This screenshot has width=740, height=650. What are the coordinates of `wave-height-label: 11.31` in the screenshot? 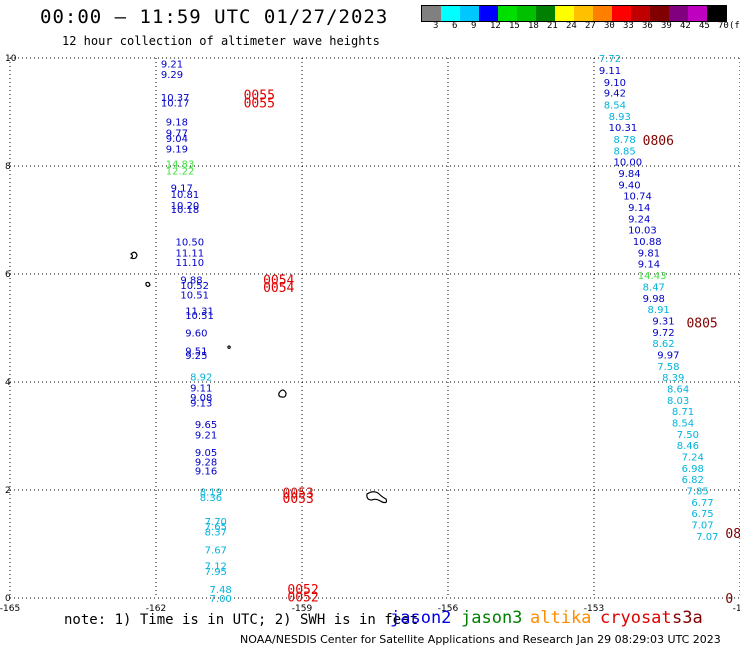 It's located at (199, 312).